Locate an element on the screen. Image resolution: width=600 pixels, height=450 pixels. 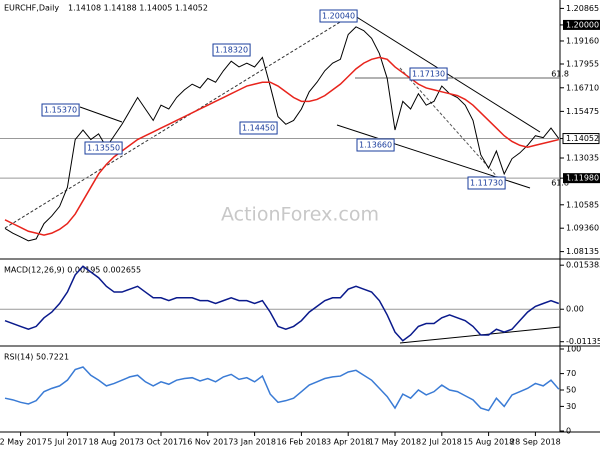
x-tick-label: 18 Aug 2017 is located at coordinates (114, 442).